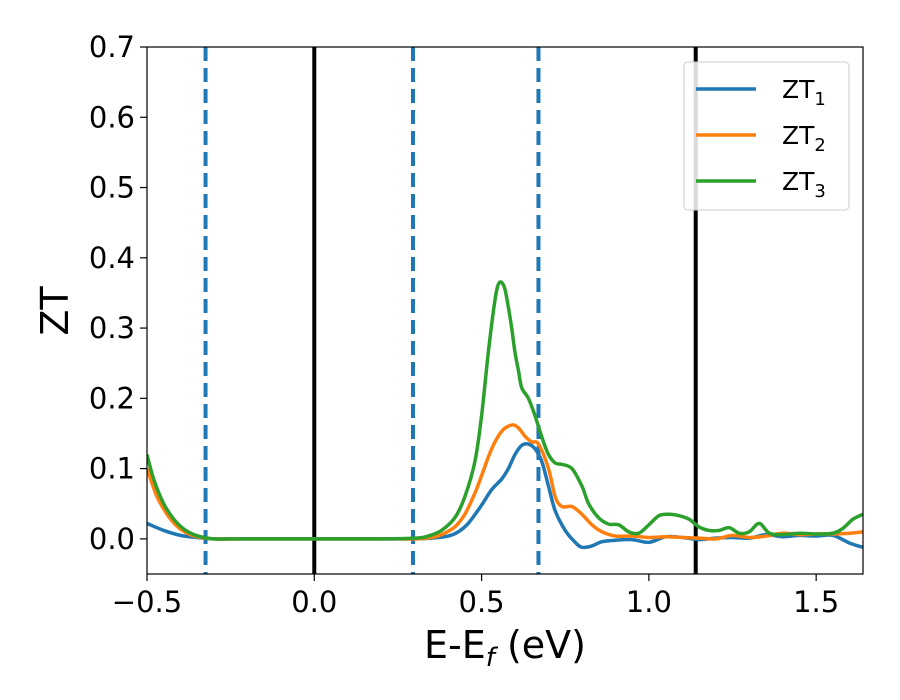  I want to click on legend-label-zt1: ZT1, so click(804, 92).